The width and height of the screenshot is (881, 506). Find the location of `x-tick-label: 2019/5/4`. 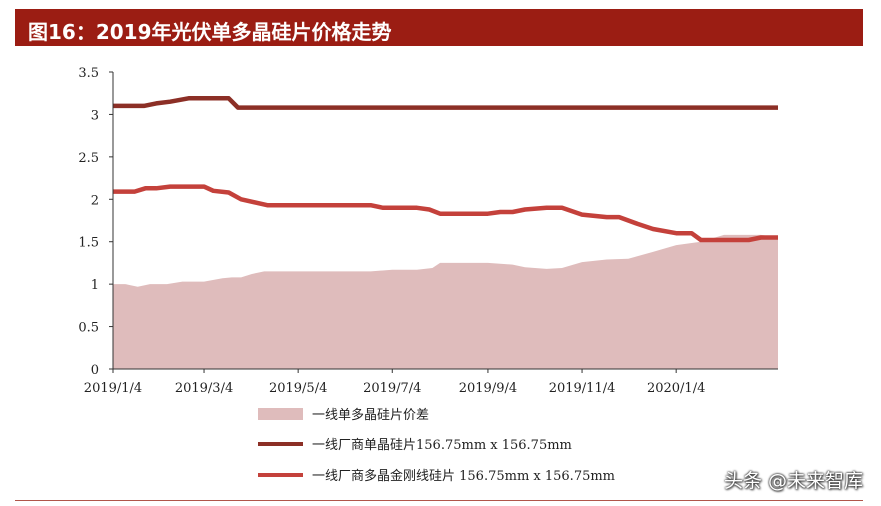

x-tick-label: 2019/5/4 is located at coordinates (298, 388).